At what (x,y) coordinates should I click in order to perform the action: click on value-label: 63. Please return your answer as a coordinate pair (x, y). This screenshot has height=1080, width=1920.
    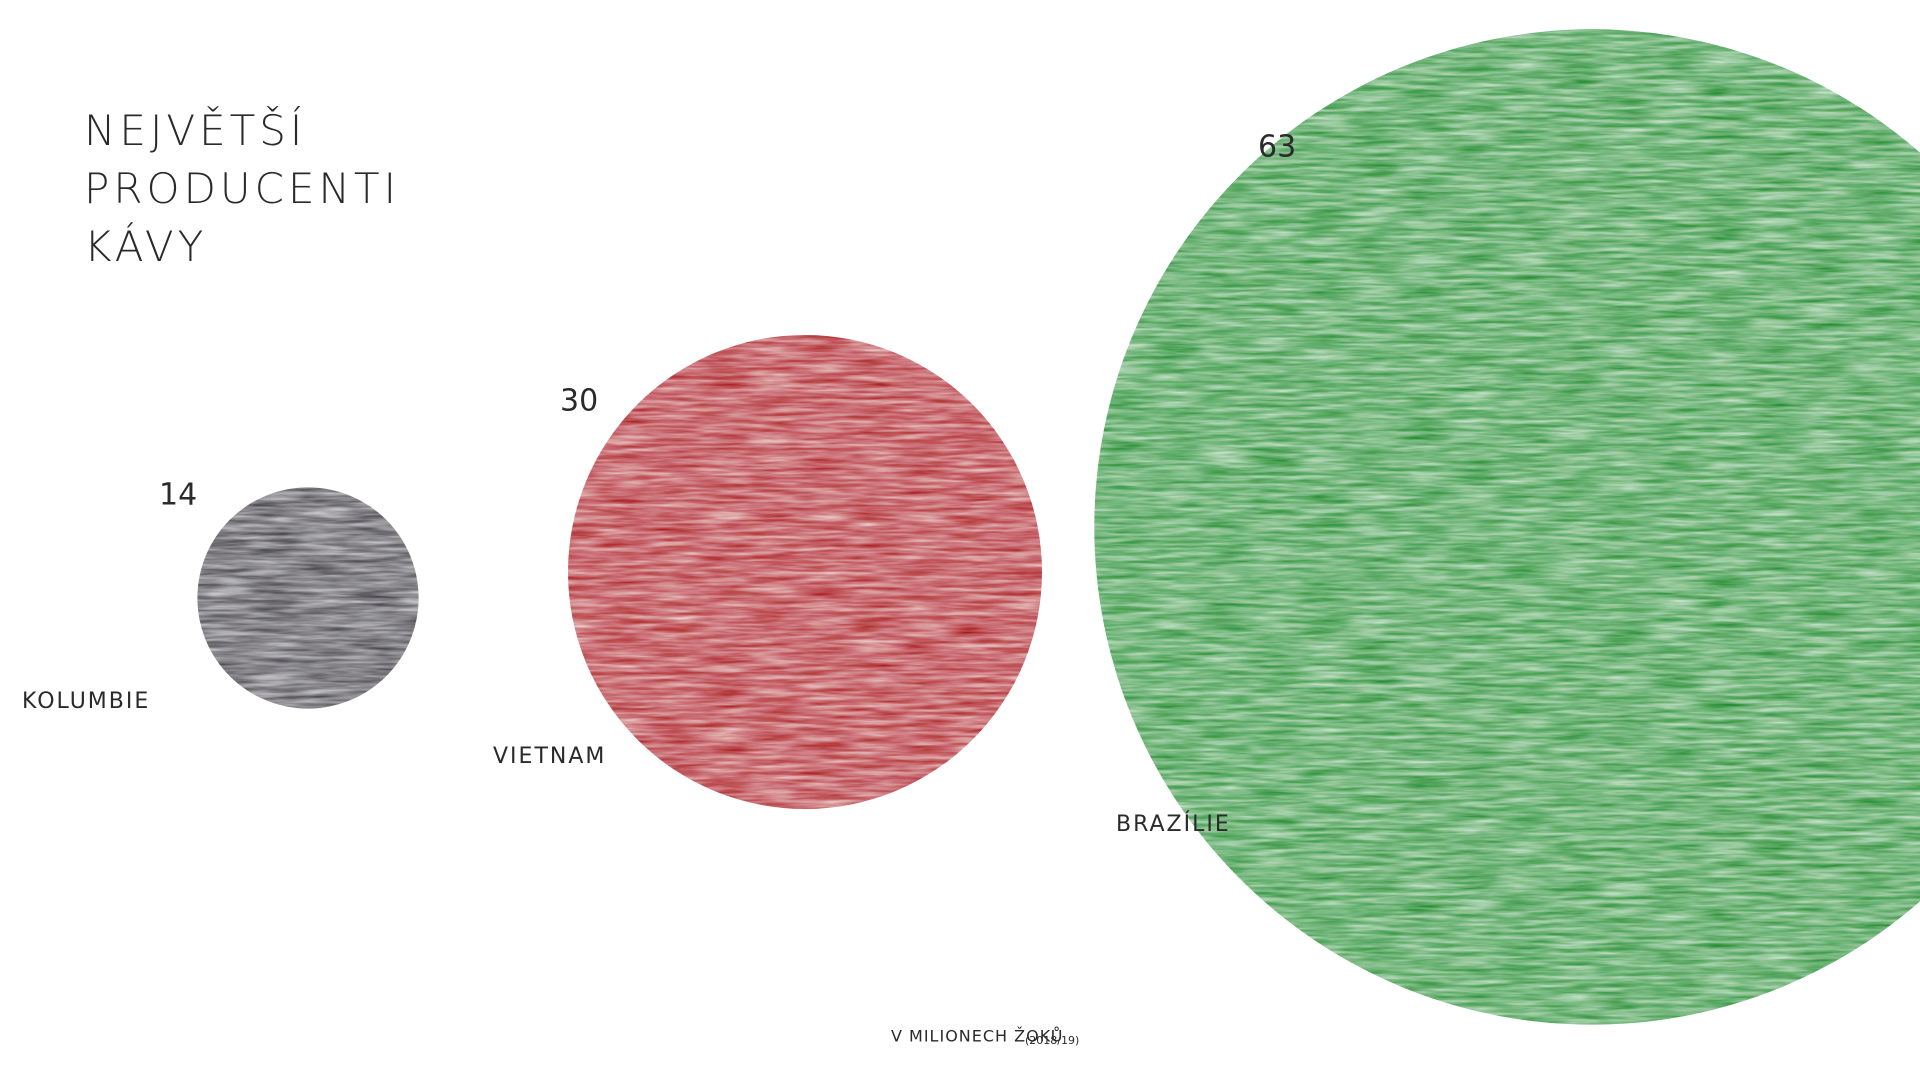
    Looking at the image, I should click on (1277, 147).